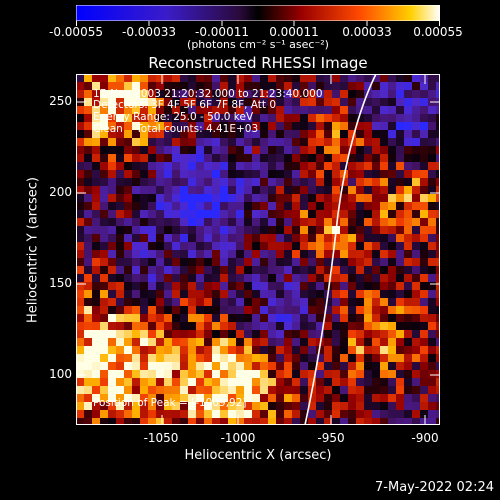 The height and width of the screenshot is (500, 500). I want to click on colorbar-tick-label: 0.00055, so click(438, 32).